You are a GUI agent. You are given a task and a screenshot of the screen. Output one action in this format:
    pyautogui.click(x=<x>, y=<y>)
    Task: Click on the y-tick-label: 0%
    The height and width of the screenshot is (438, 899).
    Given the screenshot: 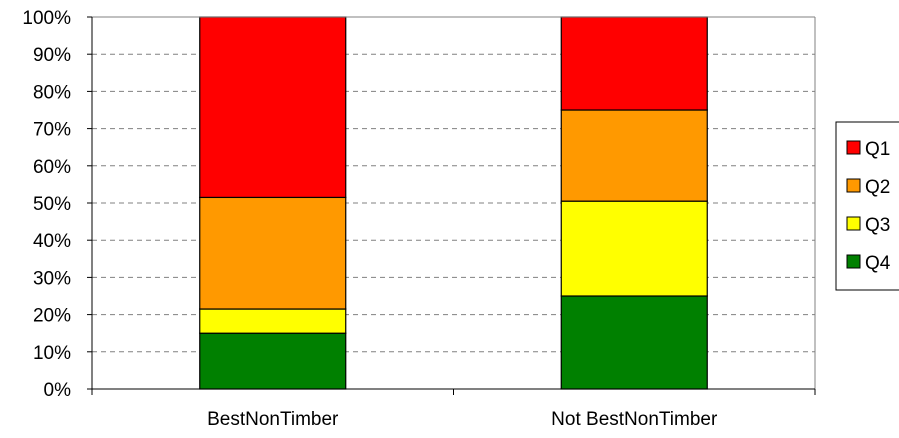 What is the action you would take?
    pyautogui.click(x=58, y=390)
    